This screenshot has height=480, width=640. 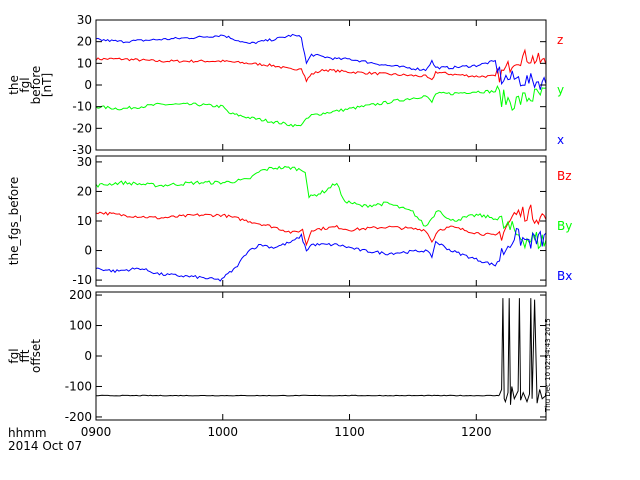 I want to click on y-axis-label: before, so click(x=36, y=85).